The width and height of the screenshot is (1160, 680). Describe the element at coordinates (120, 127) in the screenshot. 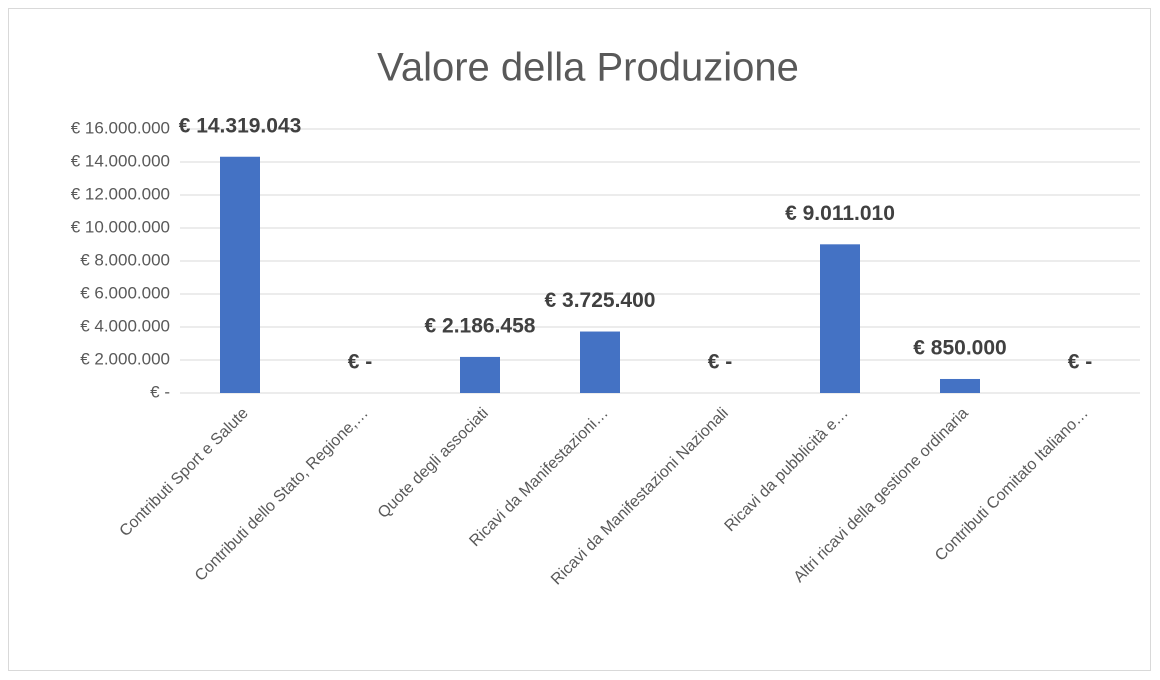

I see `y-tick-label: € 16.000.000` at that location.